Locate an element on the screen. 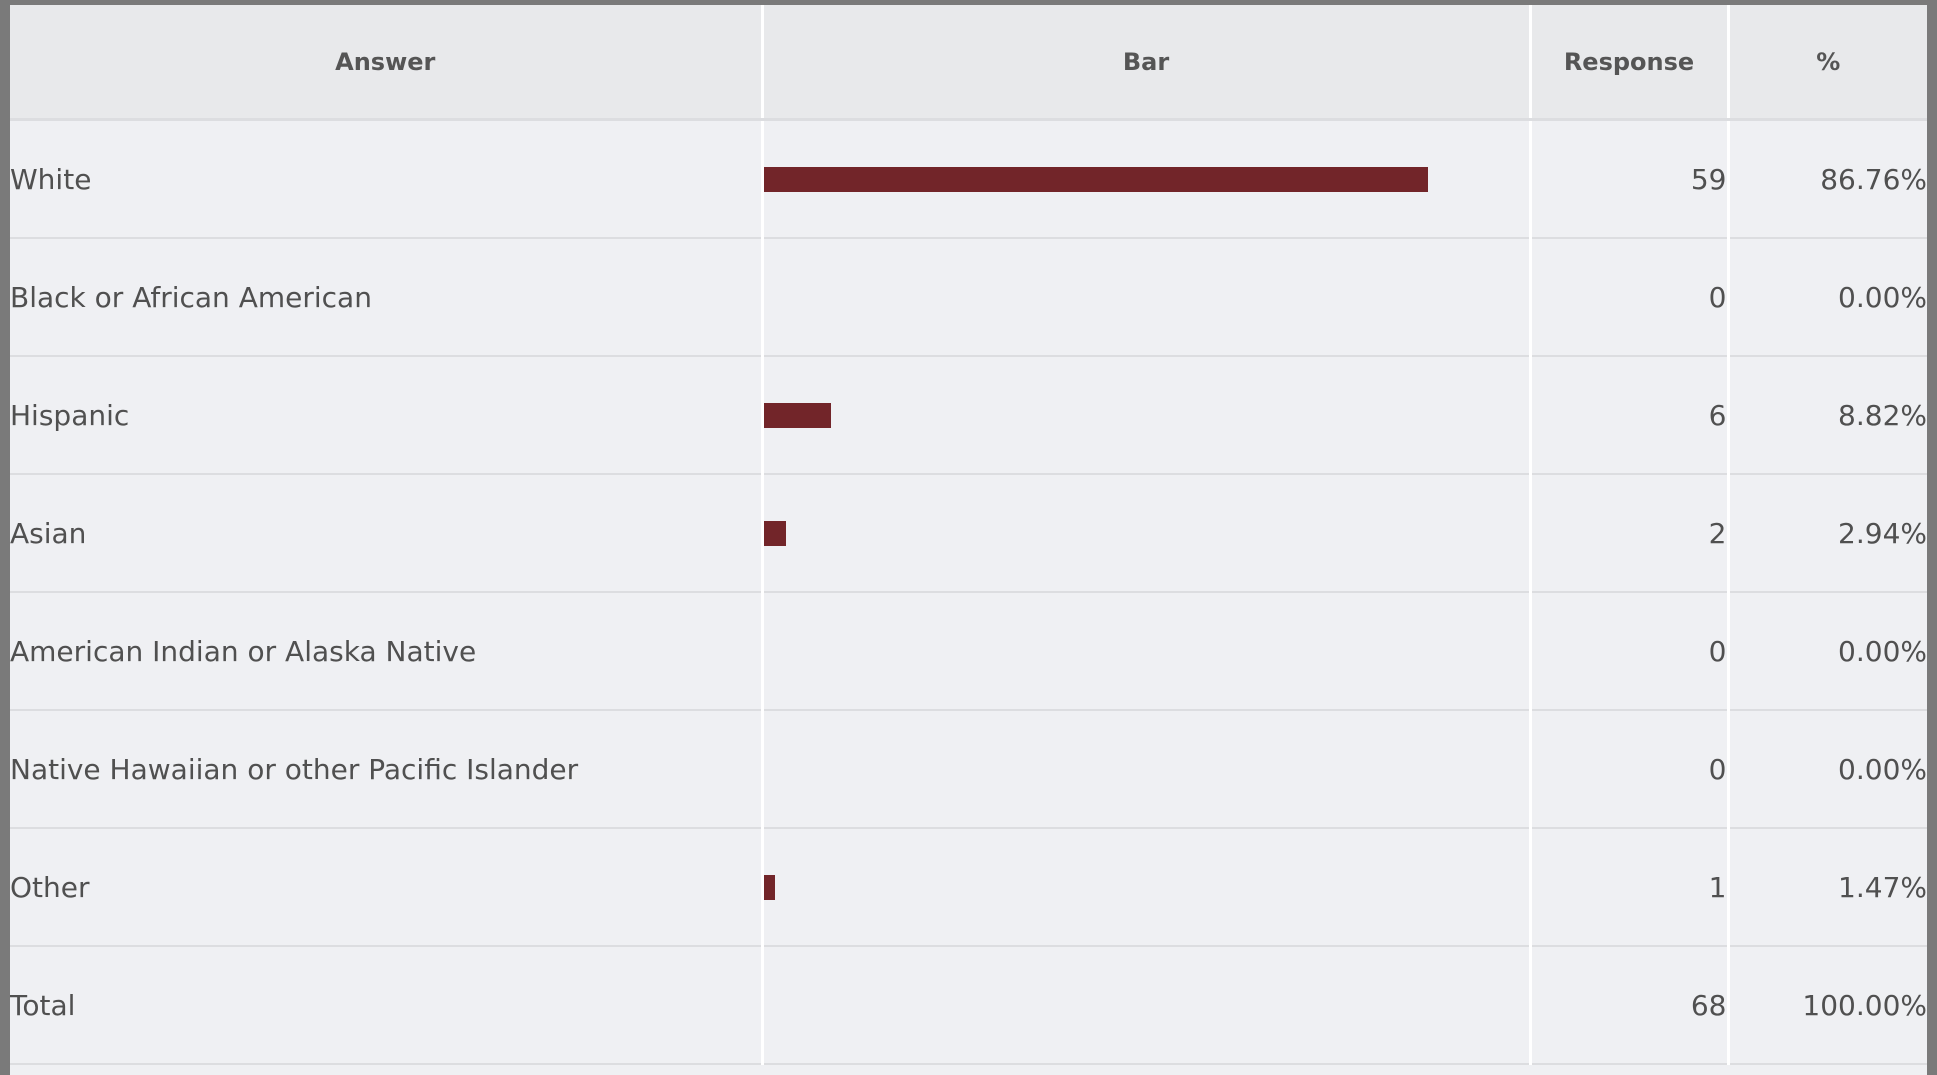 This screenshot has width=1937, height=1075. table-row: White 59 86.76% is located at coordinates (968, 179).